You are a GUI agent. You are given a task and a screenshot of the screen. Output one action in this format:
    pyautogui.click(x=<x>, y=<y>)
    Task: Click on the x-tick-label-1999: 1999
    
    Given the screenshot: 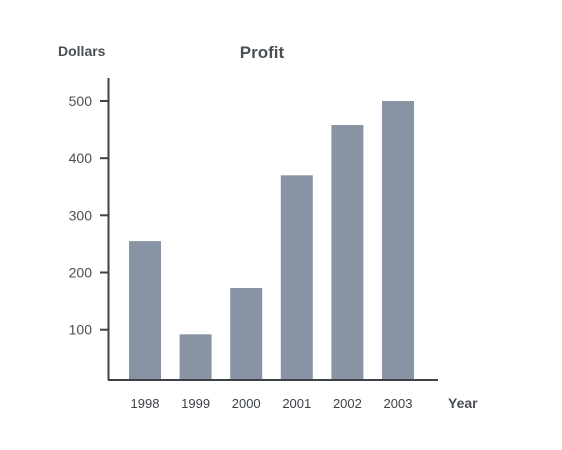 What is the action you would take?
    pyautogui.click(x=195, y=403)
    